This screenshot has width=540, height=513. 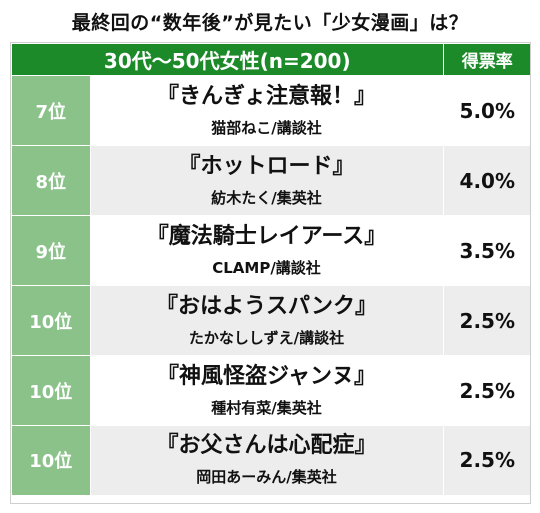 What do you see at coordinates (266, 337) in the screenshot?
I see `author-publisher: たかなししずえ/講談社` at bounding box center [266, 337].